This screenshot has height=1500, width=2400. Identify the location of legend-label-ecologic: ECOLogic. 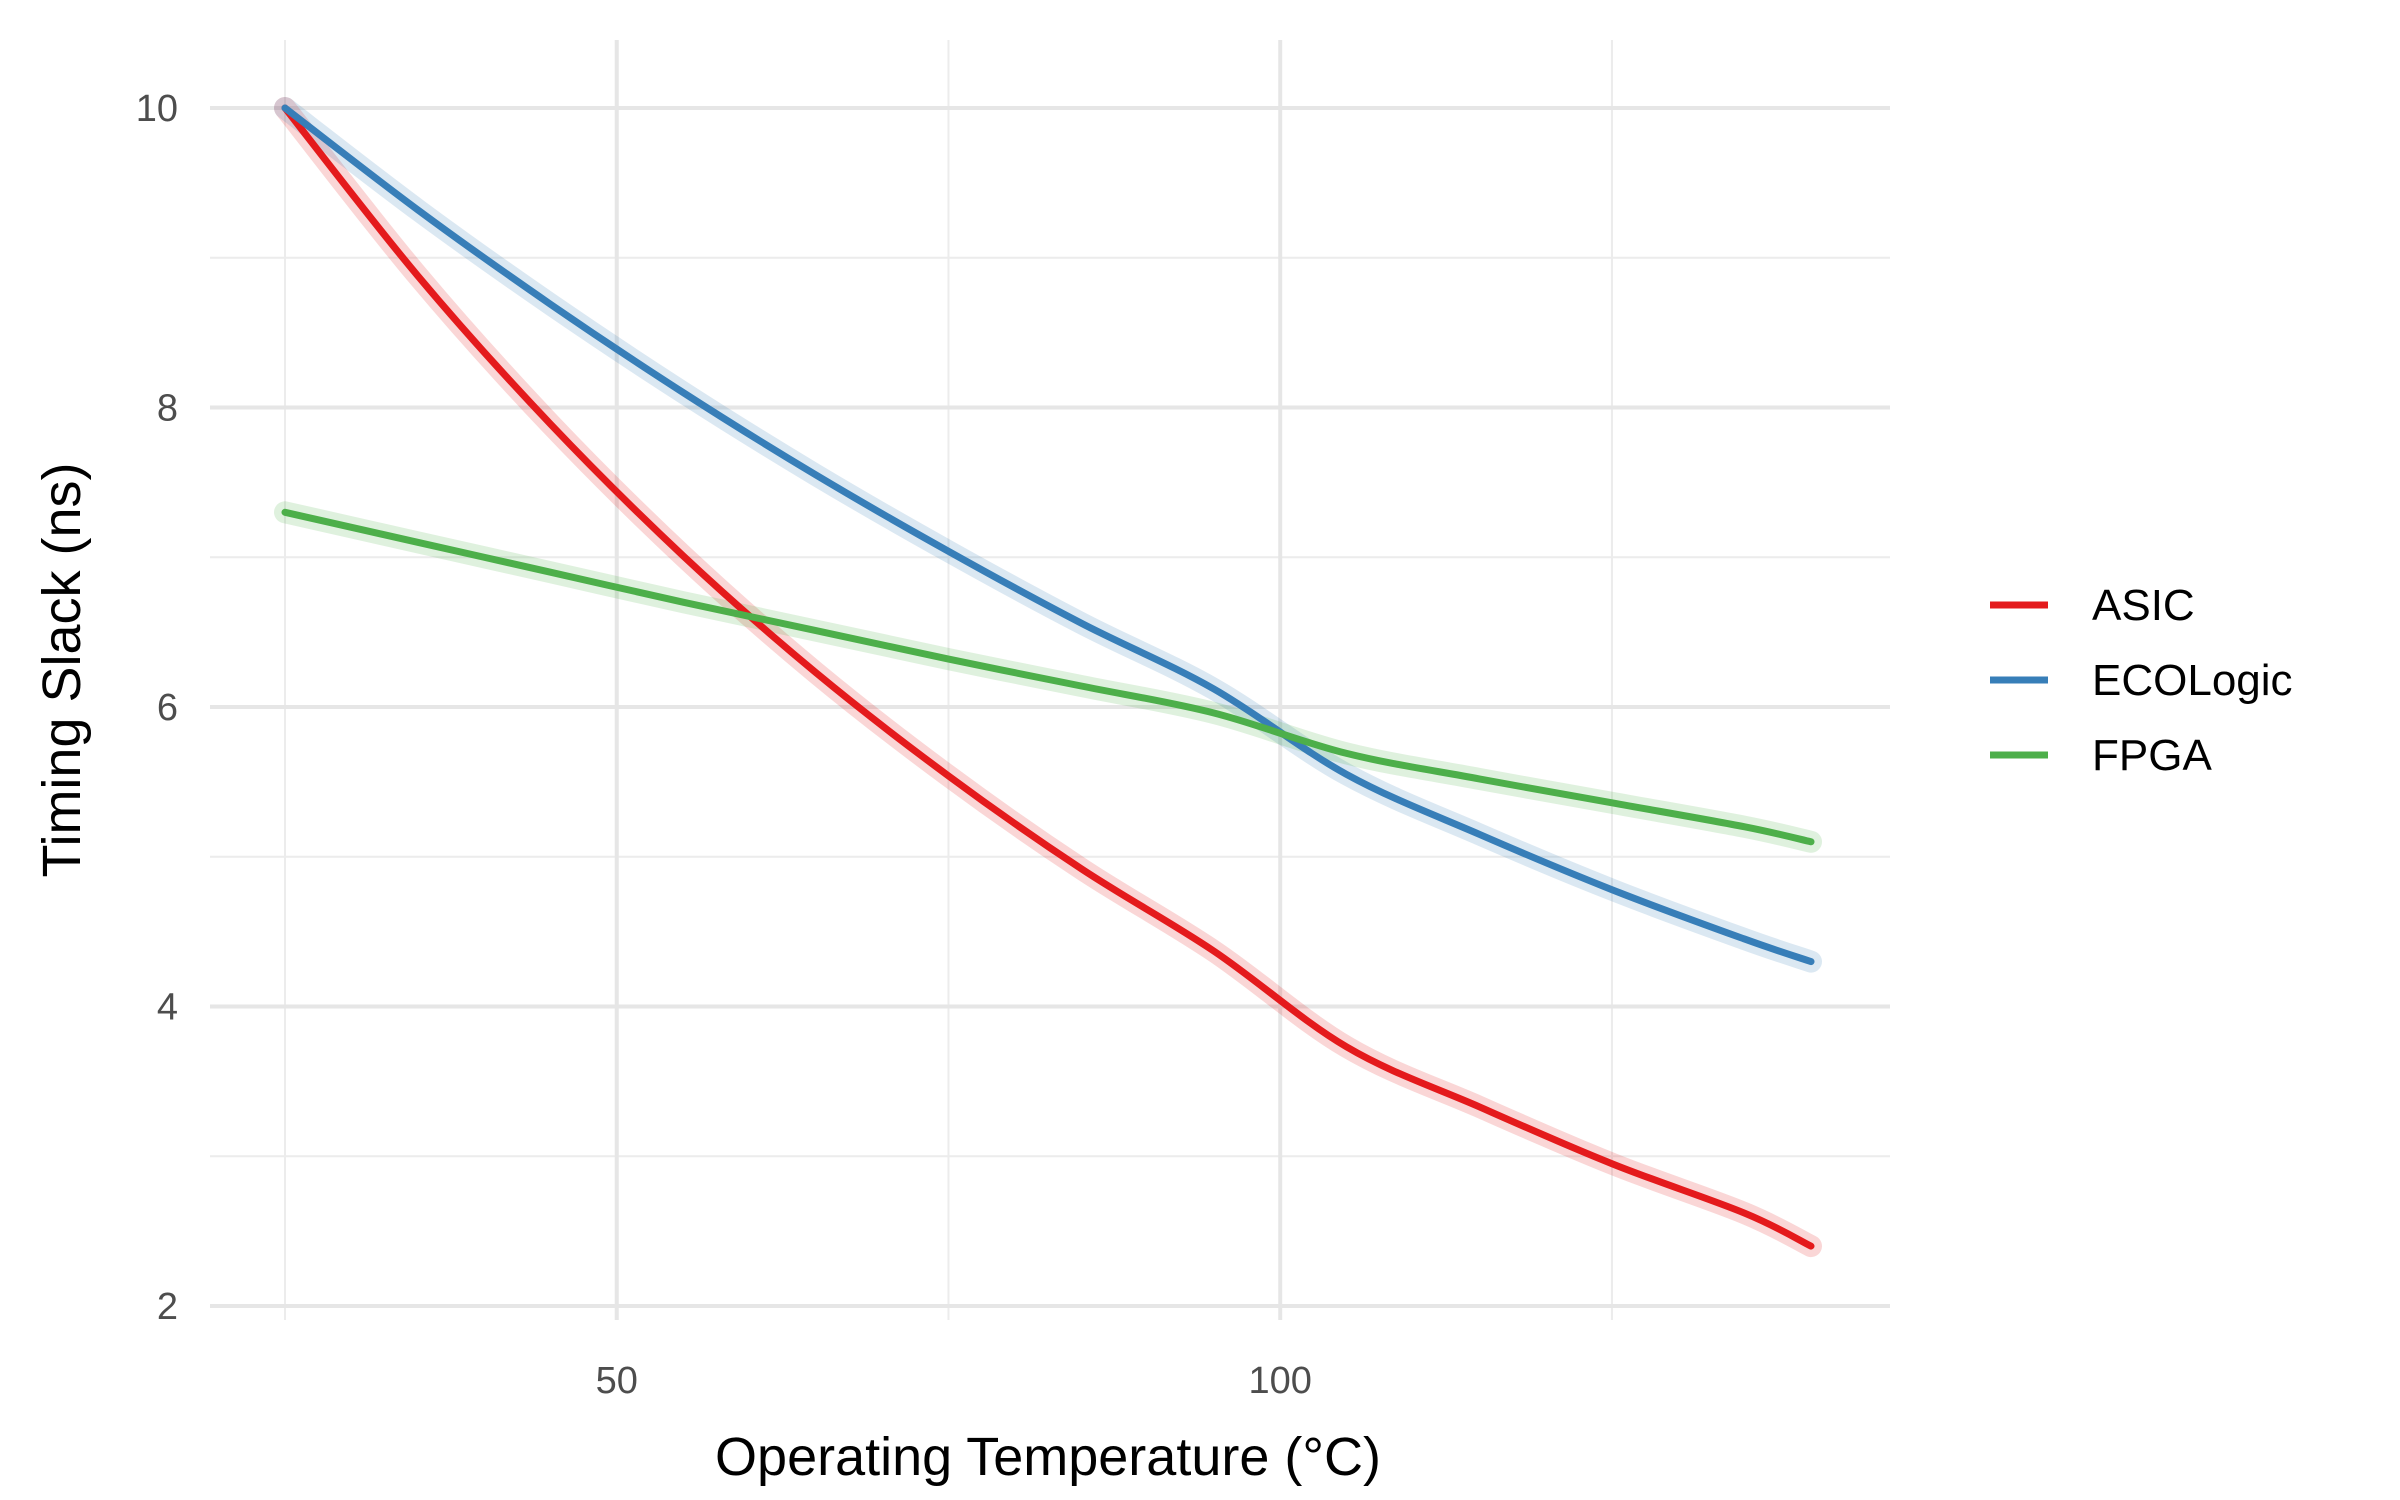
(2192, 680).